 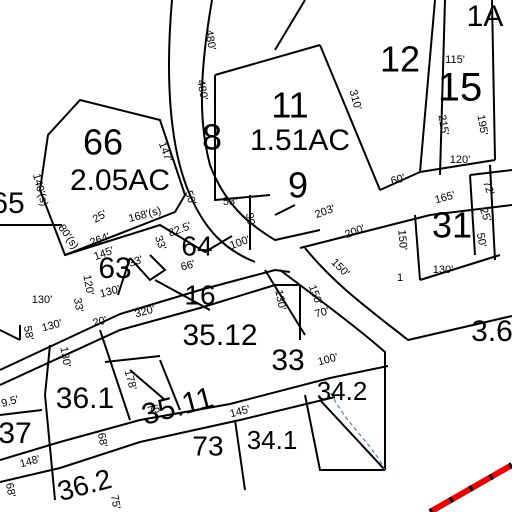 I want to click on parcel-label: 11, so click(x=289, y=105).